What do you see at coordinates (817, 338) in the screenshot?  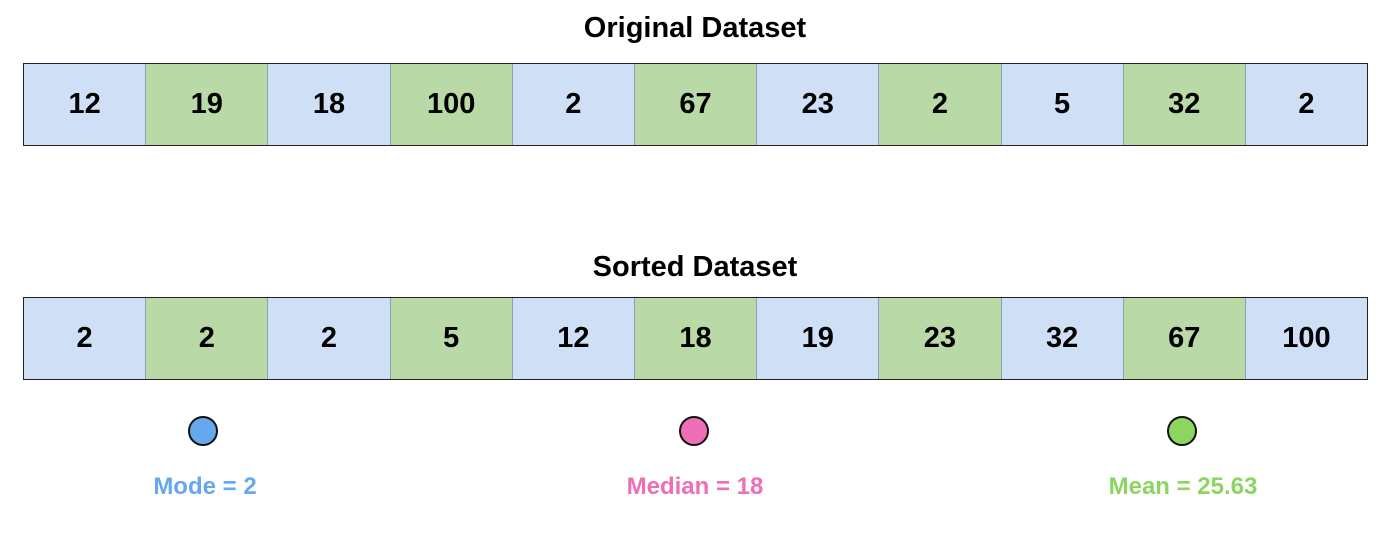 I see `sorted-cell: 19` at bounding box center [817, 338].